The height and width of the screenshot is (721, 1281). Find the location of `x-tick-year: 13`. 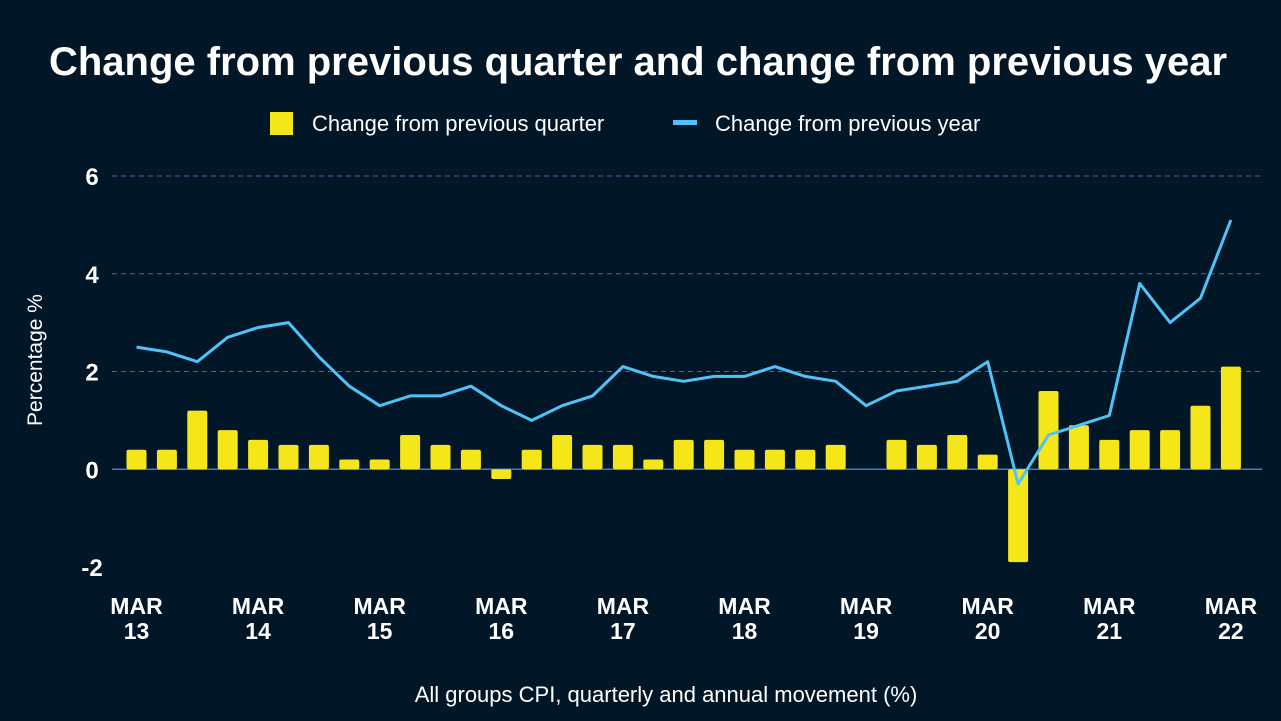

x-tick-year: 13 is located at coordinates (137, 631).